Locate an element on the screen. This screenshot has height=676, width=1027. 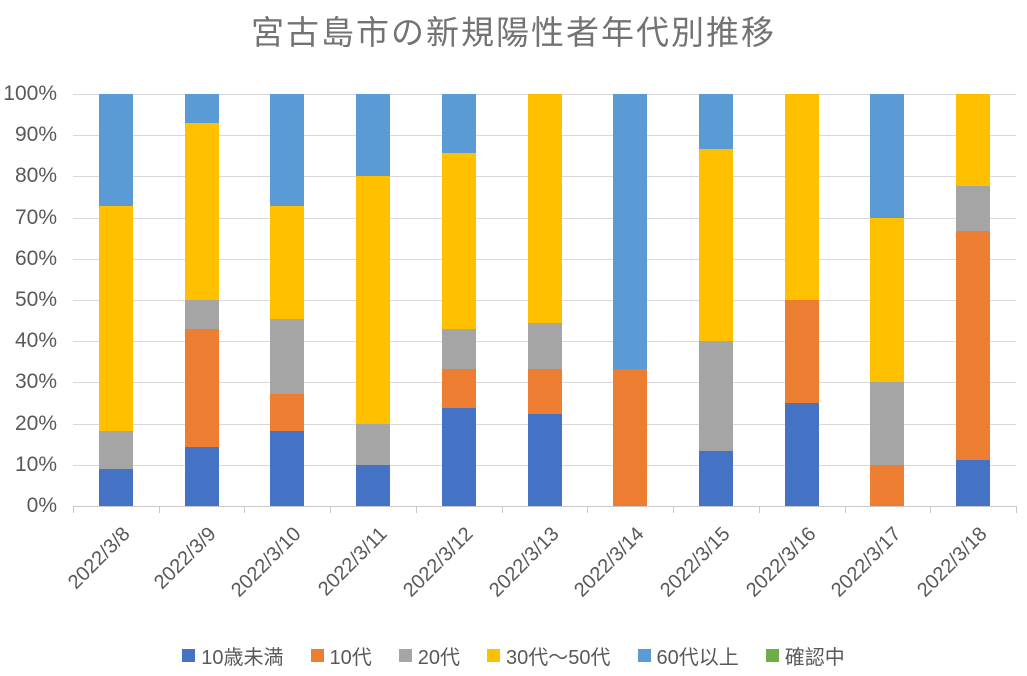
chart-title: 宮古島市の新規陽性者年代別推移 is located at coordinates (513, 32).